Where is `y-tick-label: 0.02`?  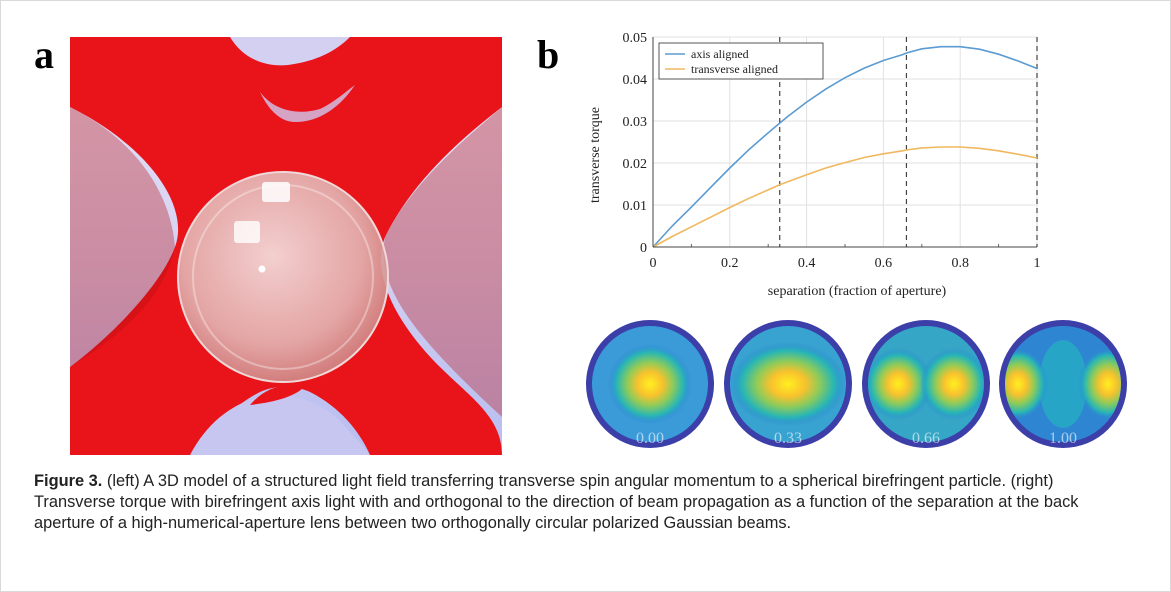
y-tick-label: 0.02 is located at coordinates (635, 164).